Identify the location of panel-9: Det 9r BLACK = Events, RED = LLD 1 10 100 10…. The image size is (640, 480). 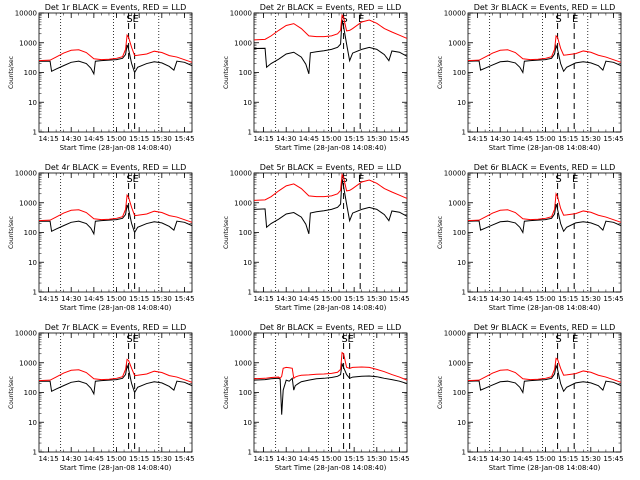
(530, 397).